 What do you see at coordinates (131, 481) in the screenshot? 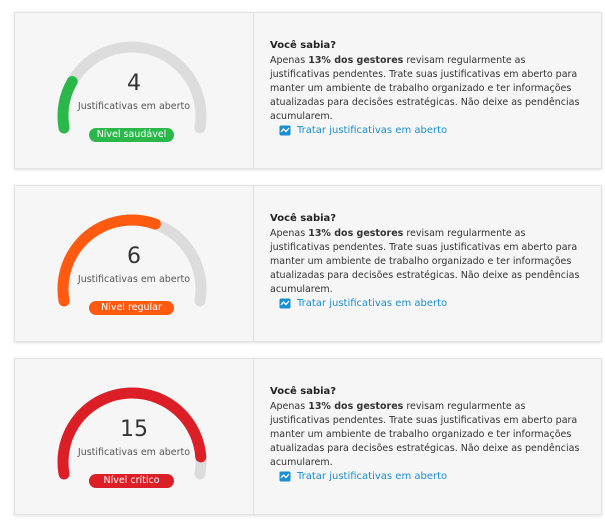
I see `level-badge: Nível crítico` at bounding box center [131, 481].